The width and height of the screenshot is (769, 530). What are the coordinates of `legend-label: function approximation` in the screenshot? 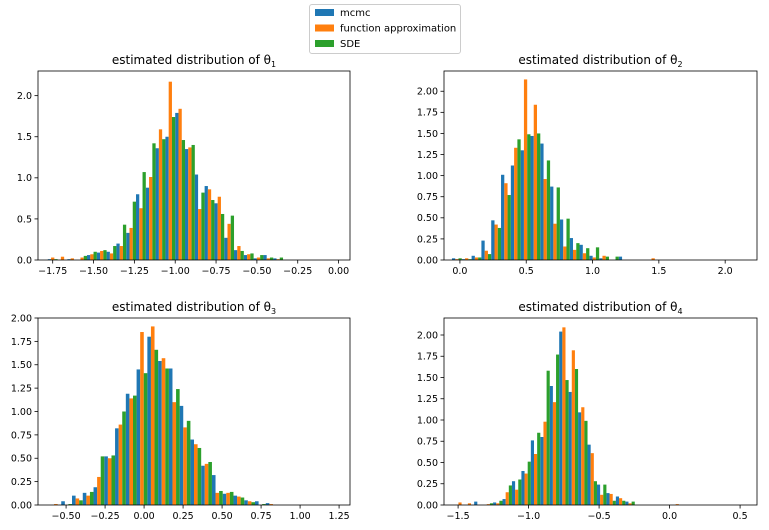 It's located at (398, 29).